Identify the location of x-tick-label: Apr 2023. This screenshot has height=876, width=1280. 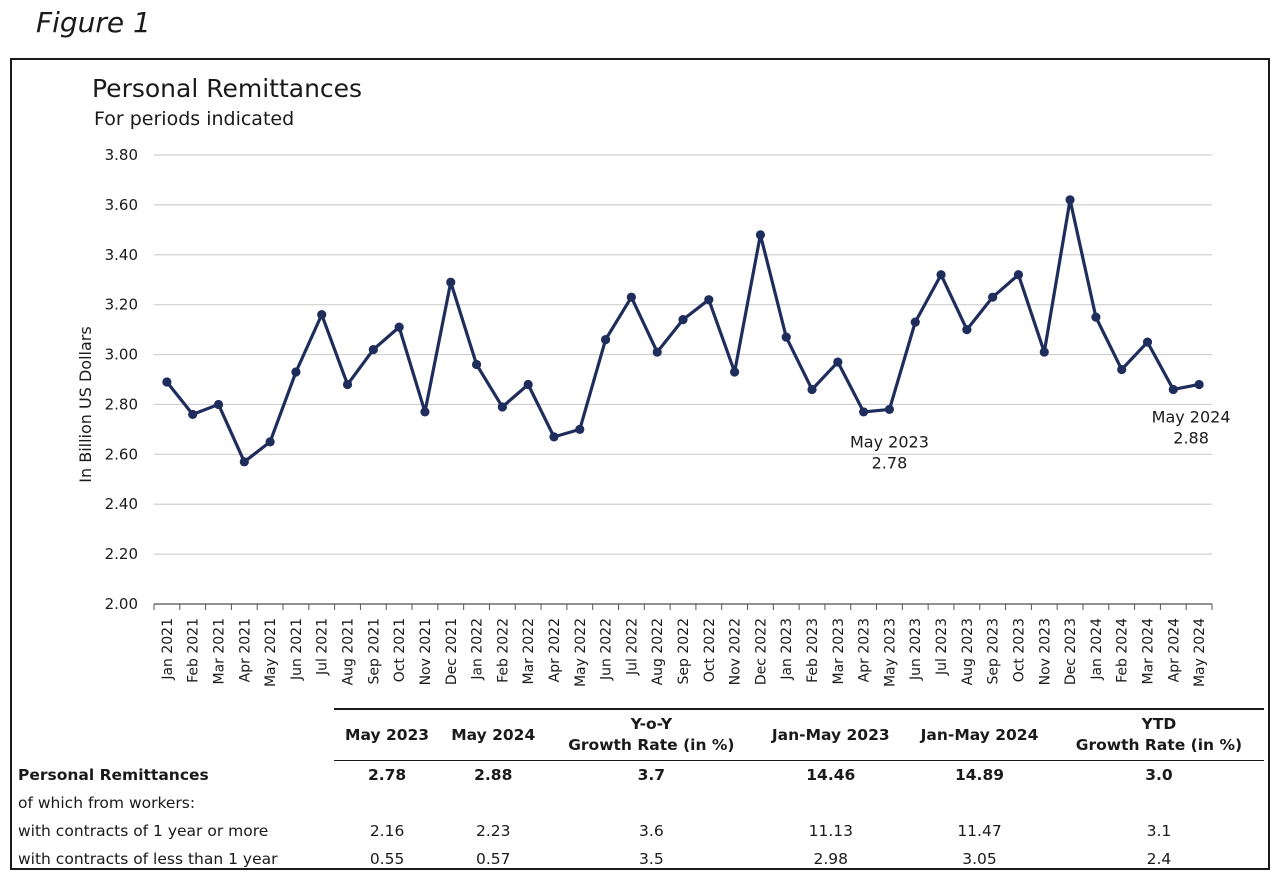
(865, 650).